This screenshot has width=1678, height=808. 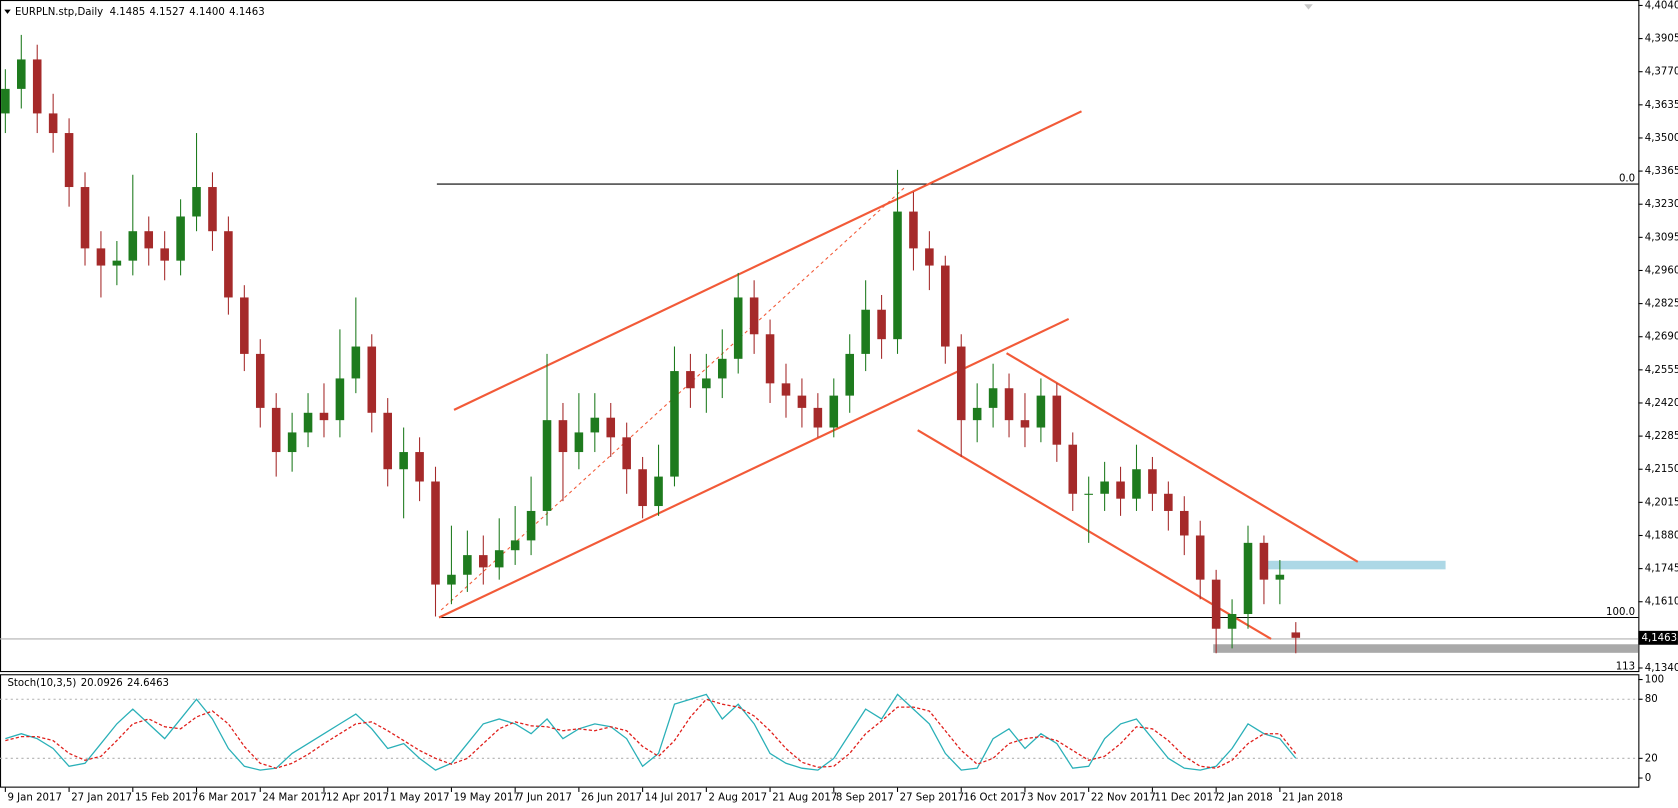 I want to click on x-tick-label: 2 Jan 2018, so click(x=1245, y=797).